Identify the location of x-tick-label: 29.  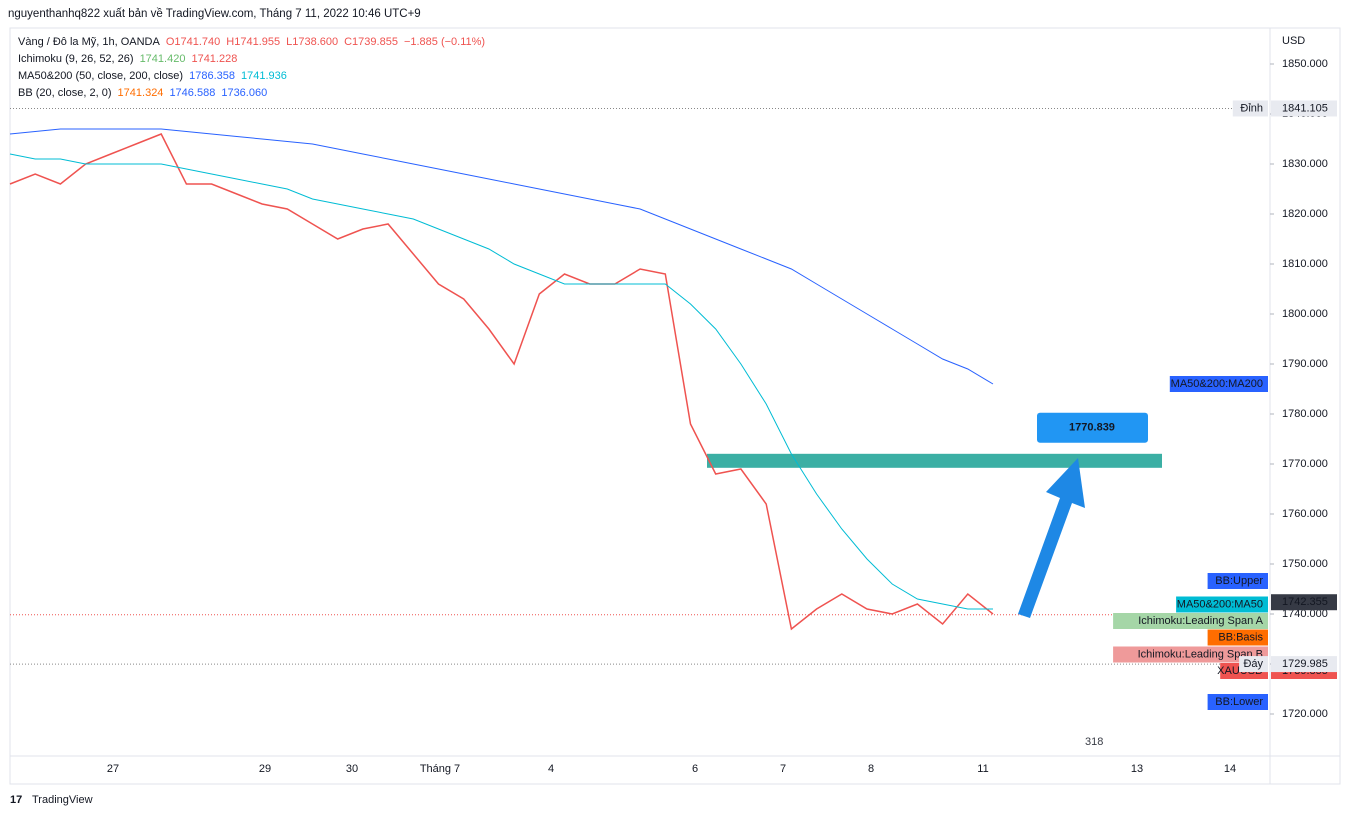
(265, 769).